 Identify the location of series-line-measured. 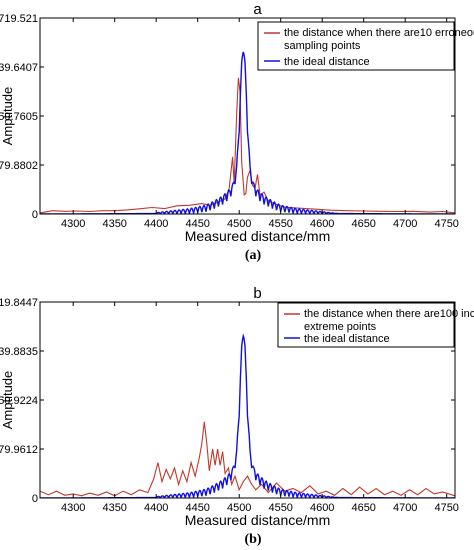
(247, 459).